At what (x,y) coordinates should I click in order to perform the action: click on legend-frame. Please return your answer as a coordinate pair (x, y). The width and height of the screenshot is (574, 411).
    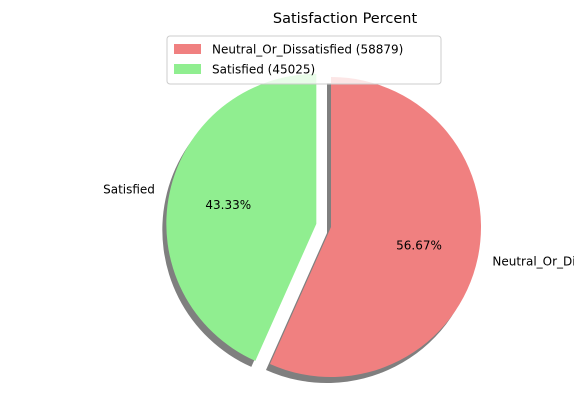
    Looking at the image, I should click on (304, 60).